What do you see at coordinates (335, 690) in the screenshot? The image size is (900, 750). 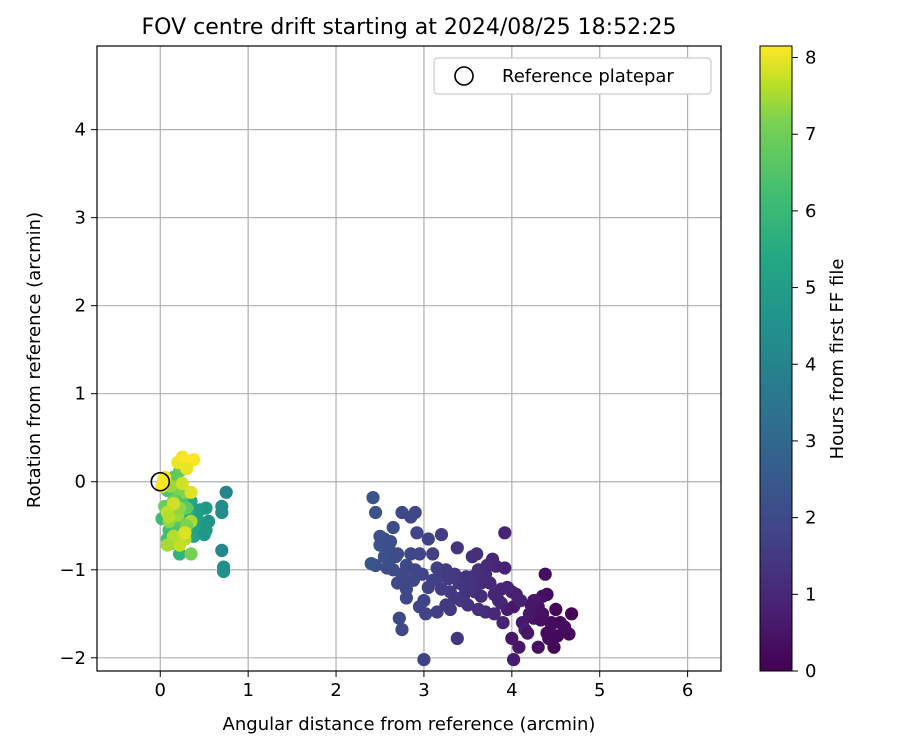 I see `x-tick-label: 2` at bounding box center [335, 690].